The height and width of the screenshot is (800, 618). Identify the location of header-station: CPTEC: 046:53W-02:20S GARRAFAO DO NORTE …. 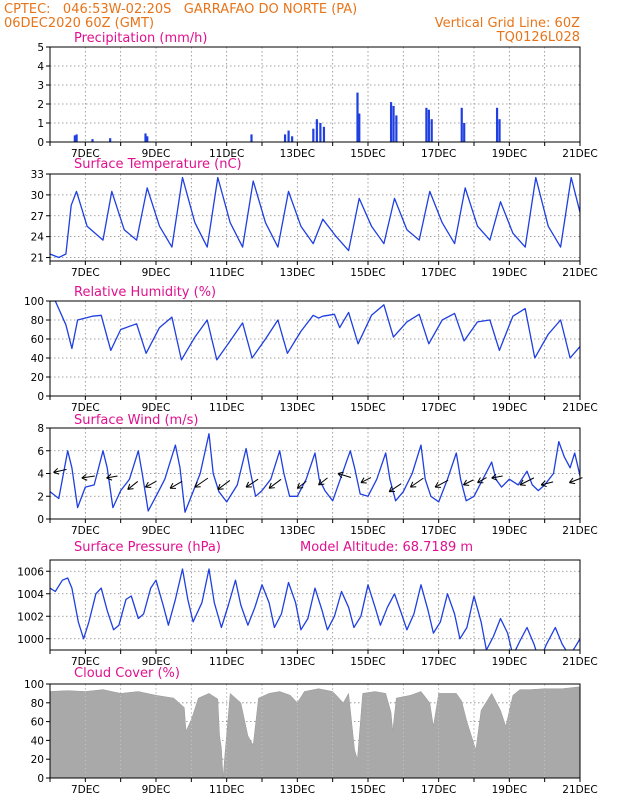
(180, 9).